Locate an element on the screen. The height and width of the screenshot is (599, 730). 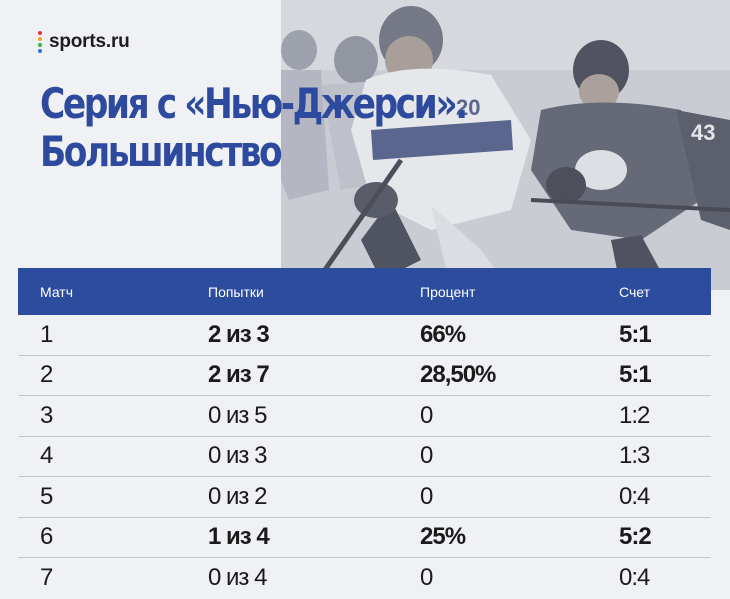
cell-score: 1:2 is located at coordinates (634, 415).